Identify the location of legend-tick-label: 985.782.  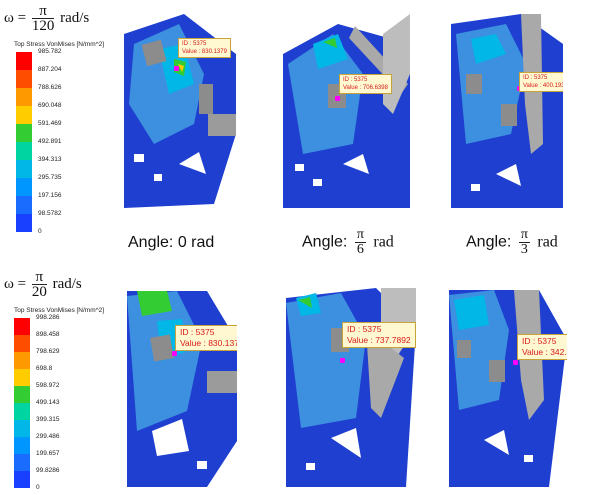
(50, 51).